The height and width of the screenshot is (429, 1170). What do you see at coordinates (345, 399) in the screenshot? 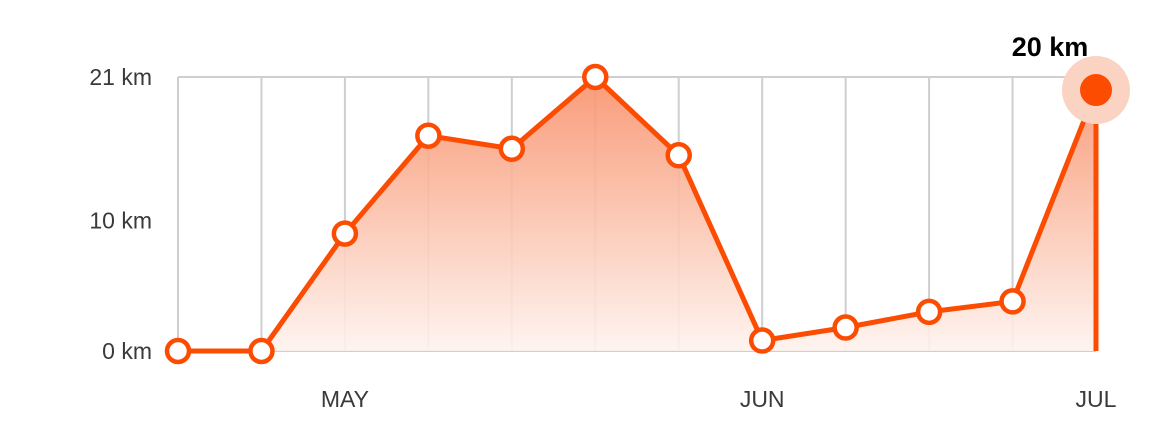
I see `x-tick-label: MAY` at bounding box center [345, 399].